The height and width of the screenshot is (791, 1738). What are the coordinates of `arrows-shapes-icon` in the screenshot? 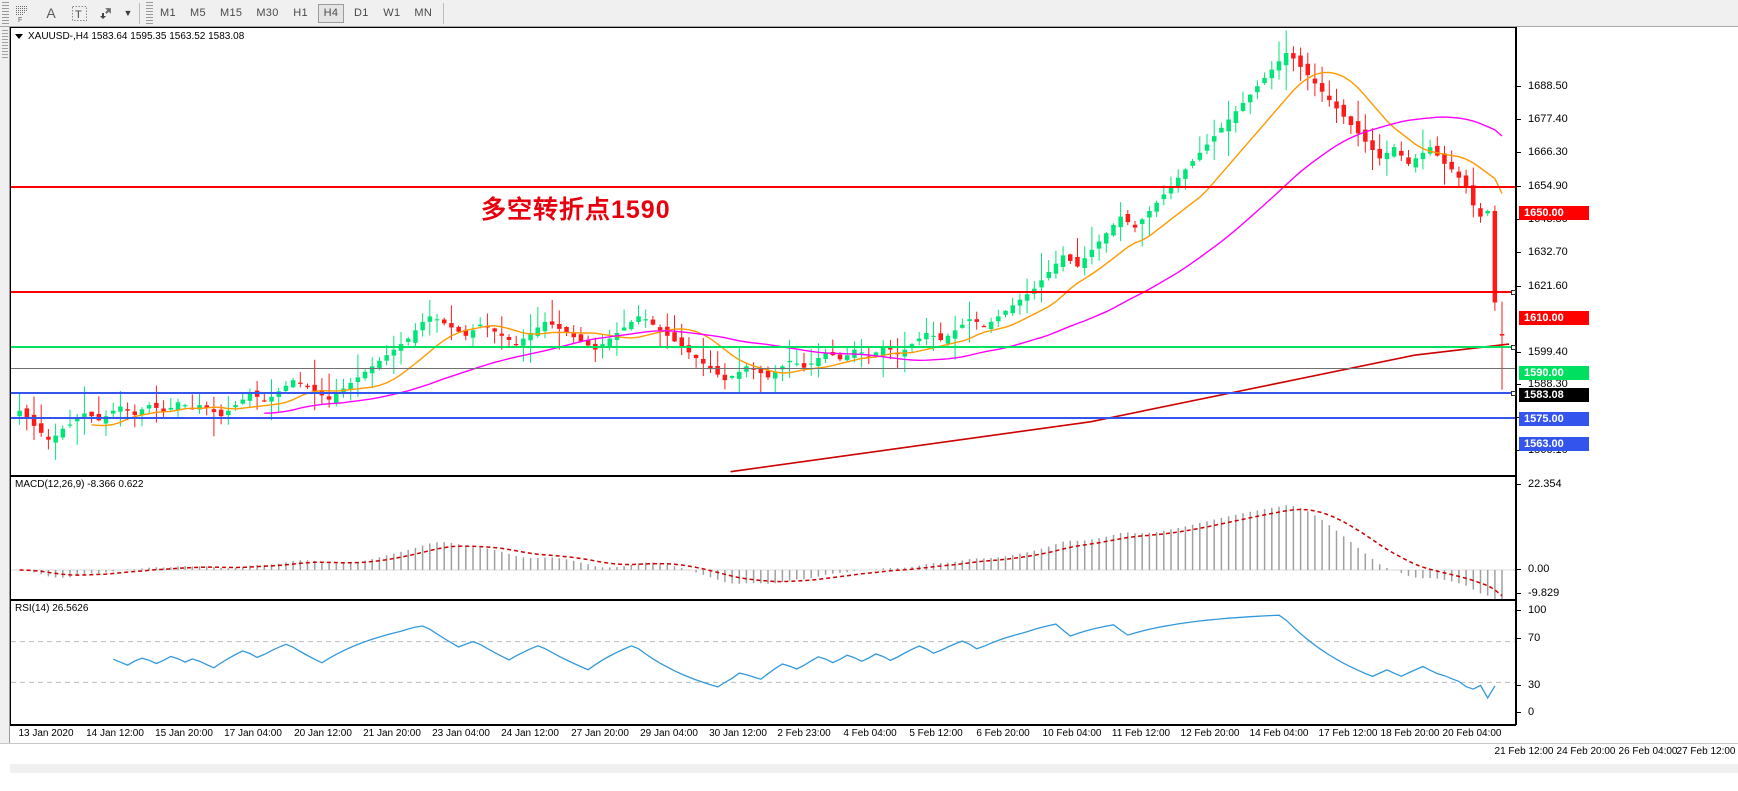 It's located at (107, 13).